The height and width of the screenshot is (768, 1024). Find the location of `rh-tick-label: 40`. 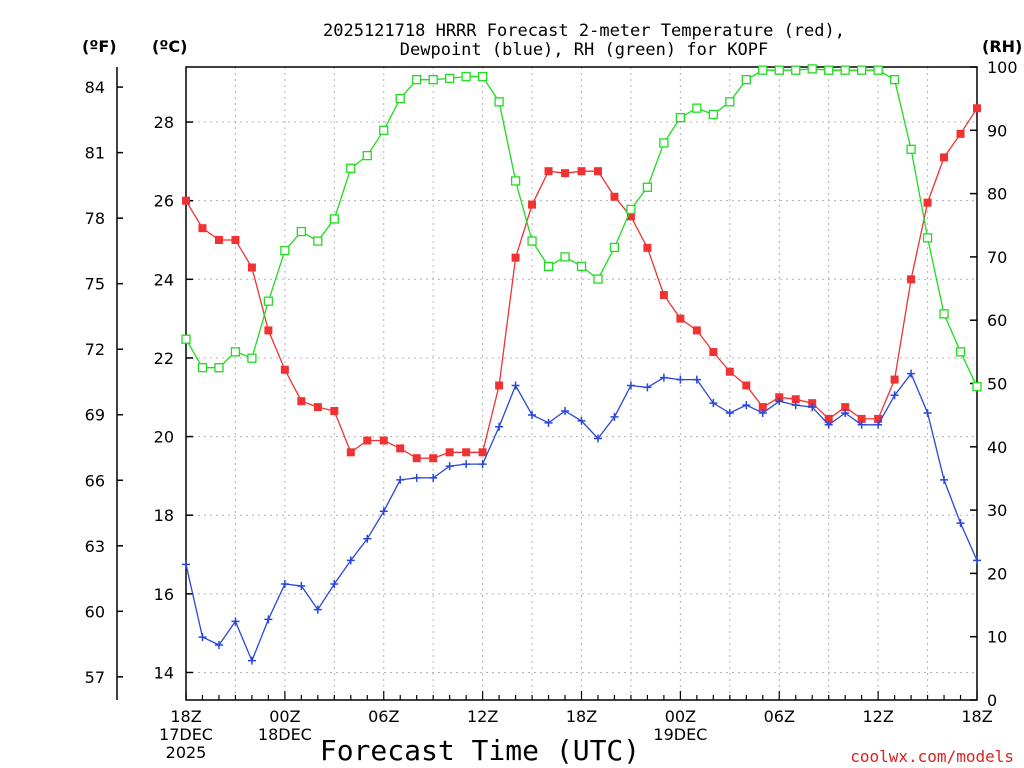

rh-tick-label: 40 is located at coordinates (997, 447).